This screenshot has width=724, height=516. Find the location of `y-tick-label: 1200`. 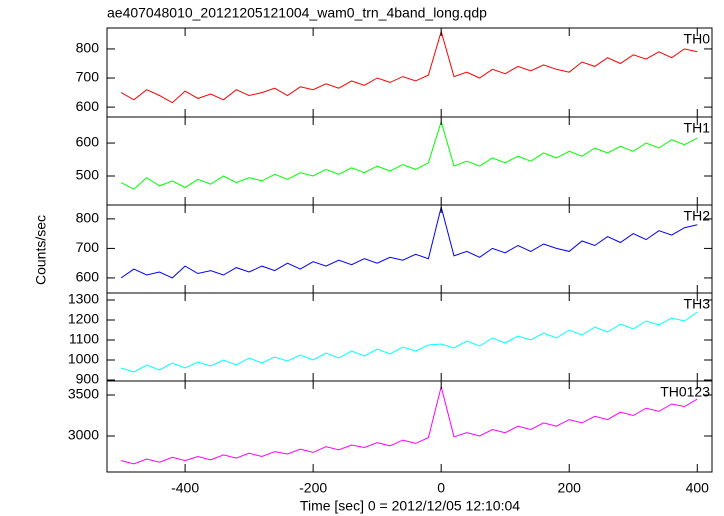

y-tick-label: 1200 is located at coordinates (83, 319).